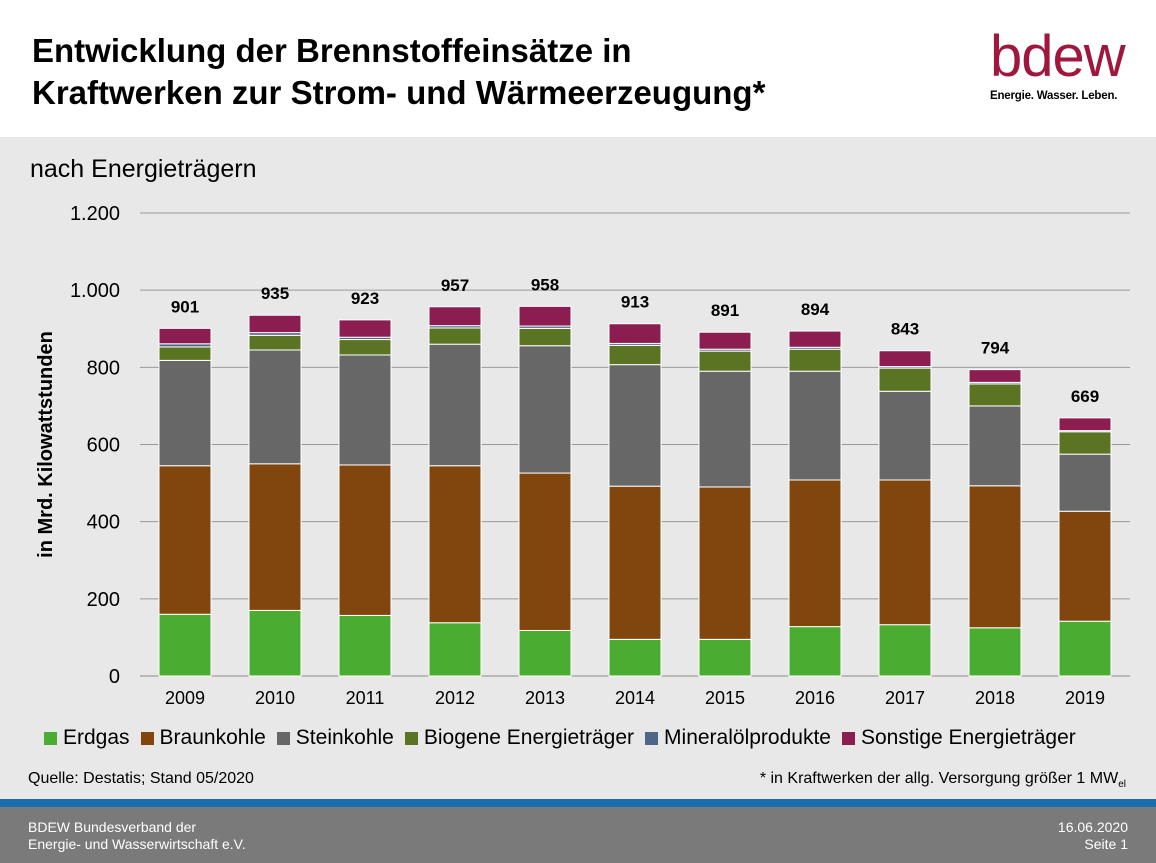  What do you see at coordinates (815, 698) in the screenshot?
I see `x-tick-label: 2016` at bounding box center [815, 698].